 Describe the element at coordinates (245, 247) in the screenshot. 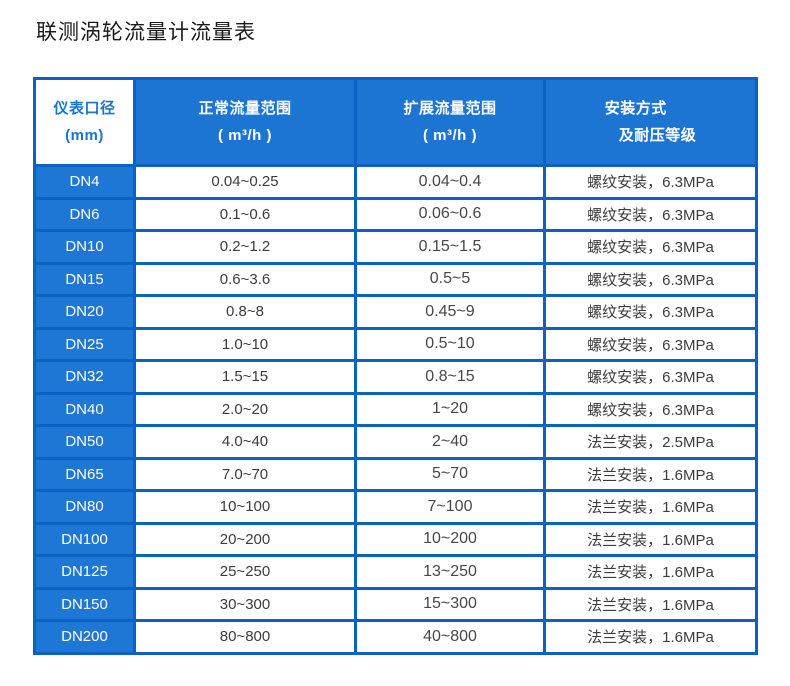

I see `normal-range-cell: 0.2~1.2` at that location.